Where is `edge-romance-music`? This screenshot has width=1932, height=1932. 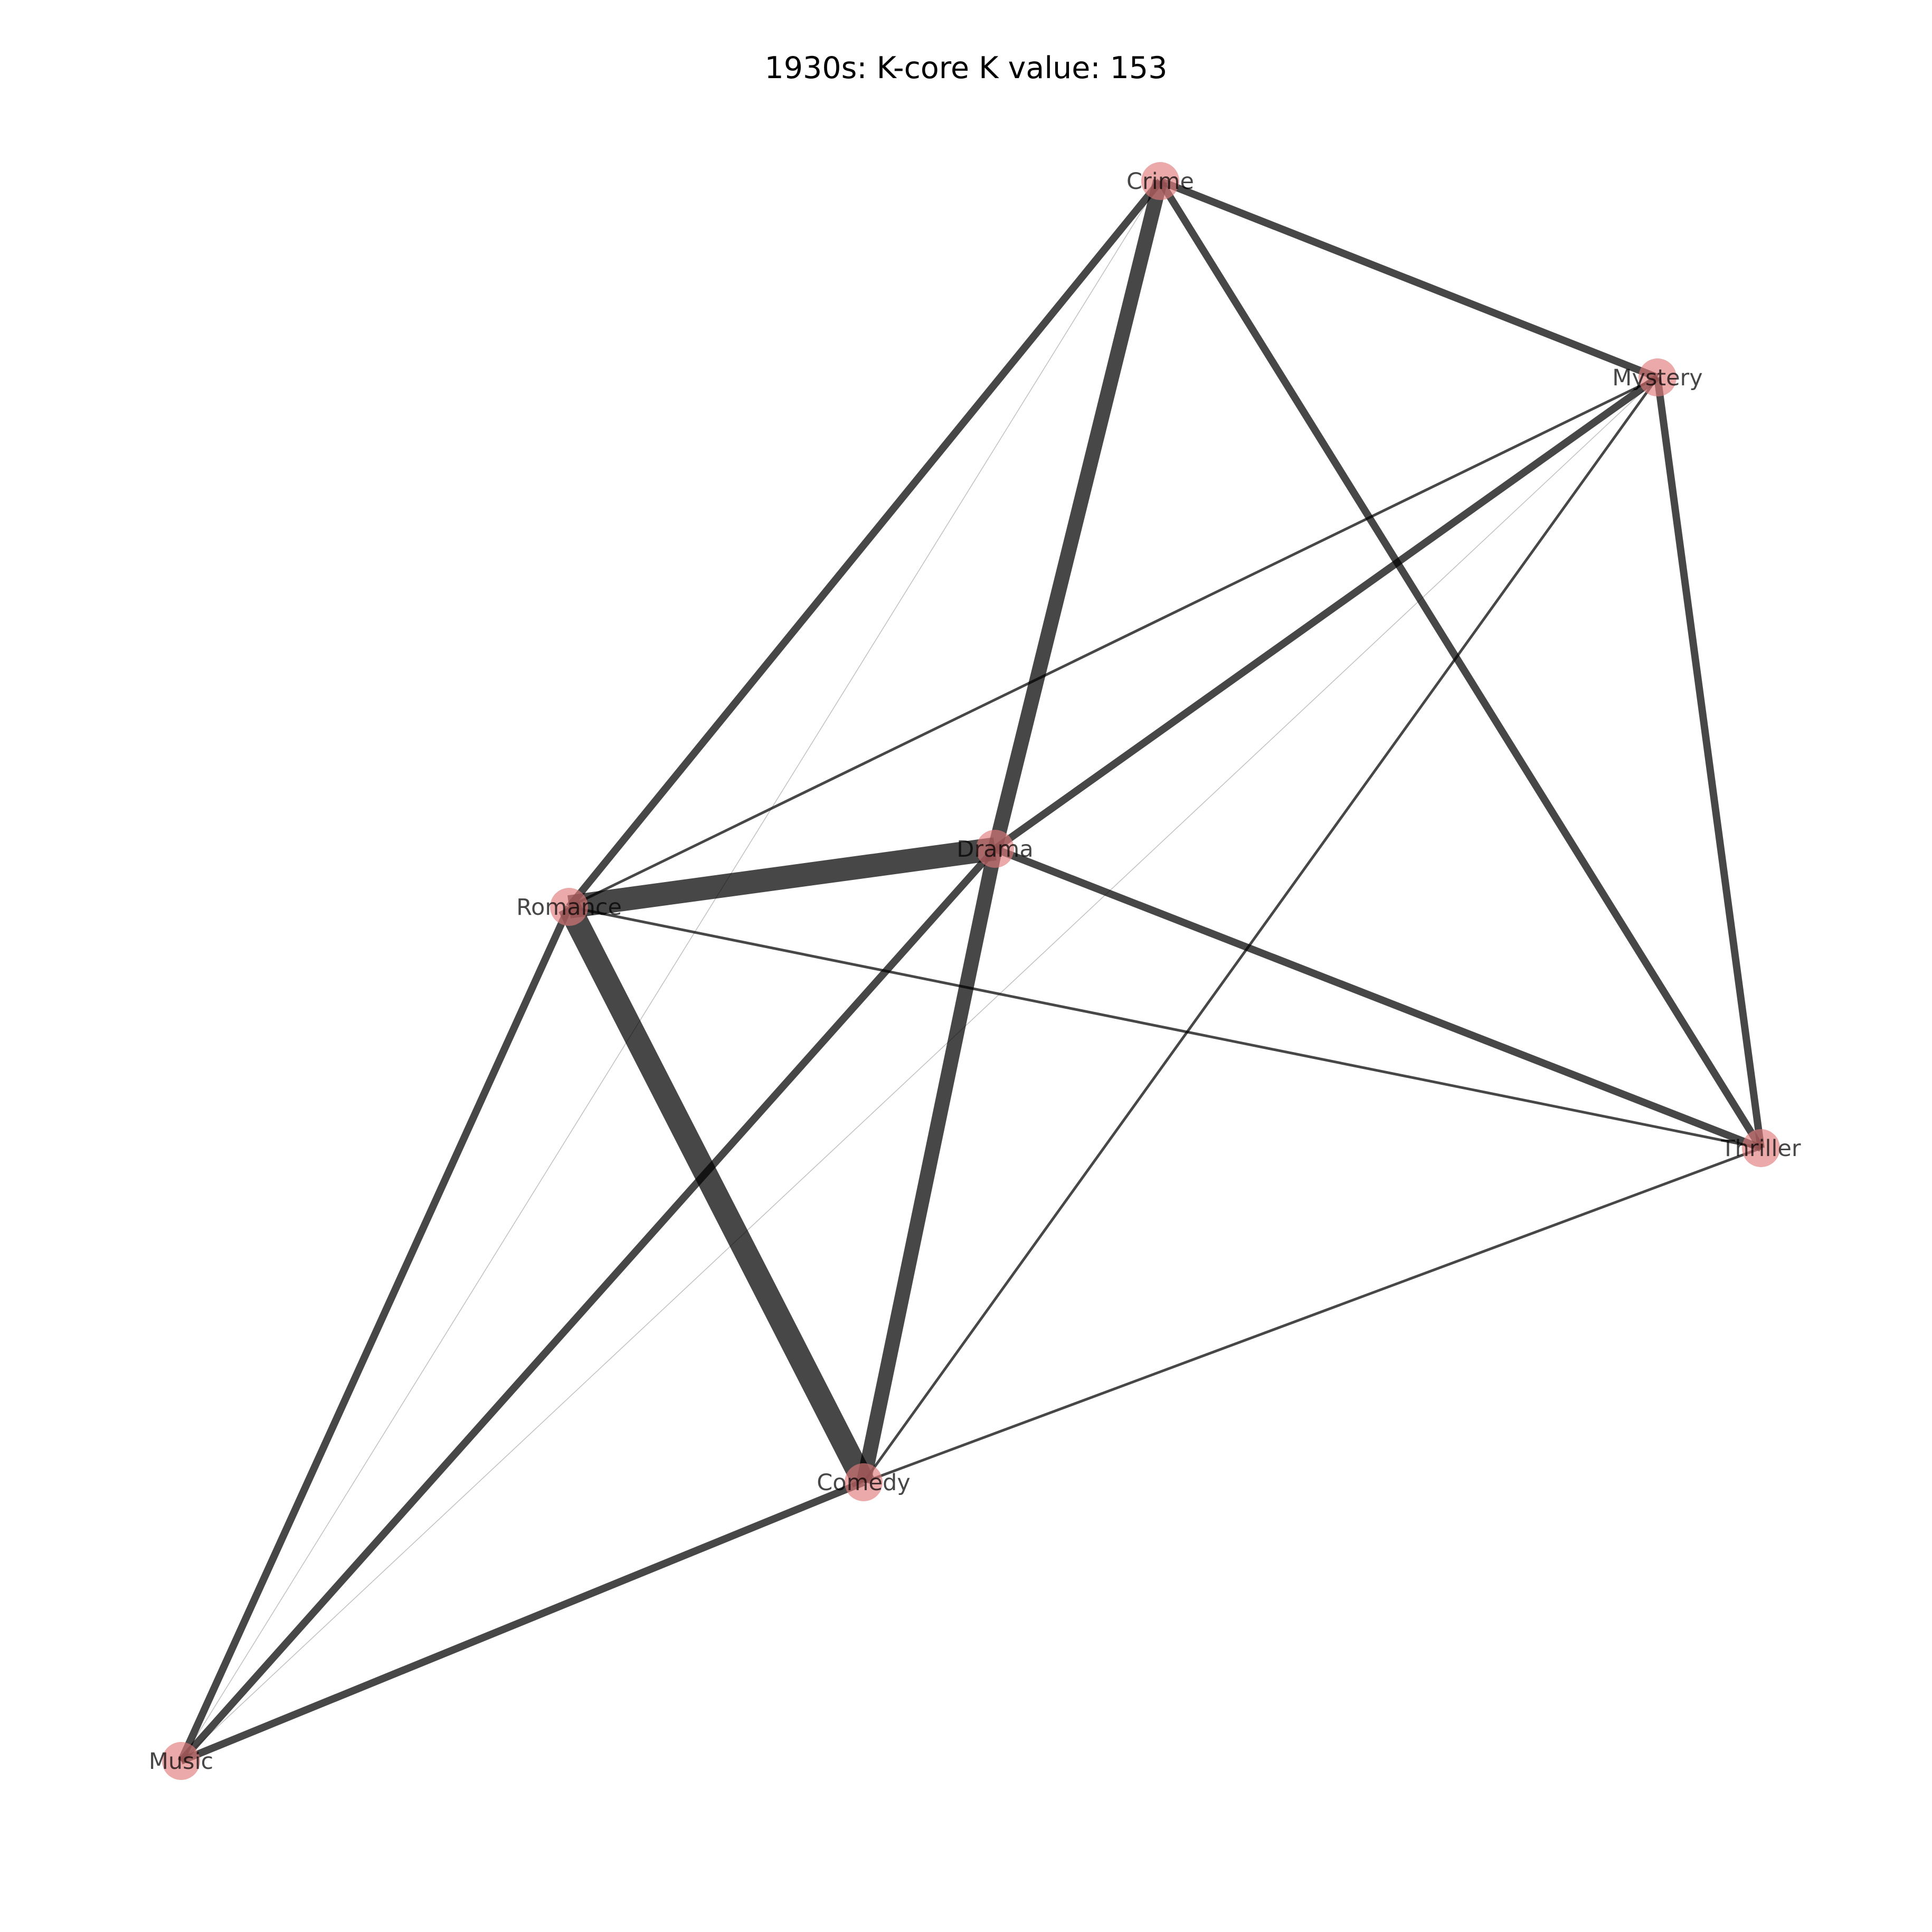 edge-romance-music is located at coordinates (375, 1334).